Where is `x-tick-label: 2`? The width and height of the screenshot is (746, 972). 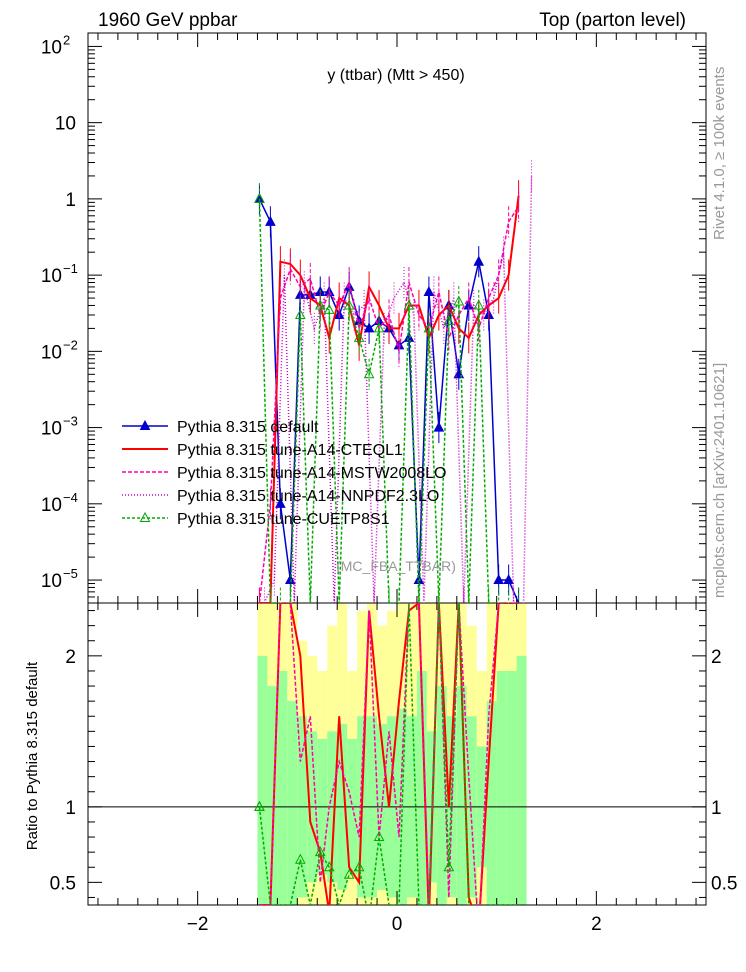 x-tick-label: 2 is located at coordinates (596, 924).